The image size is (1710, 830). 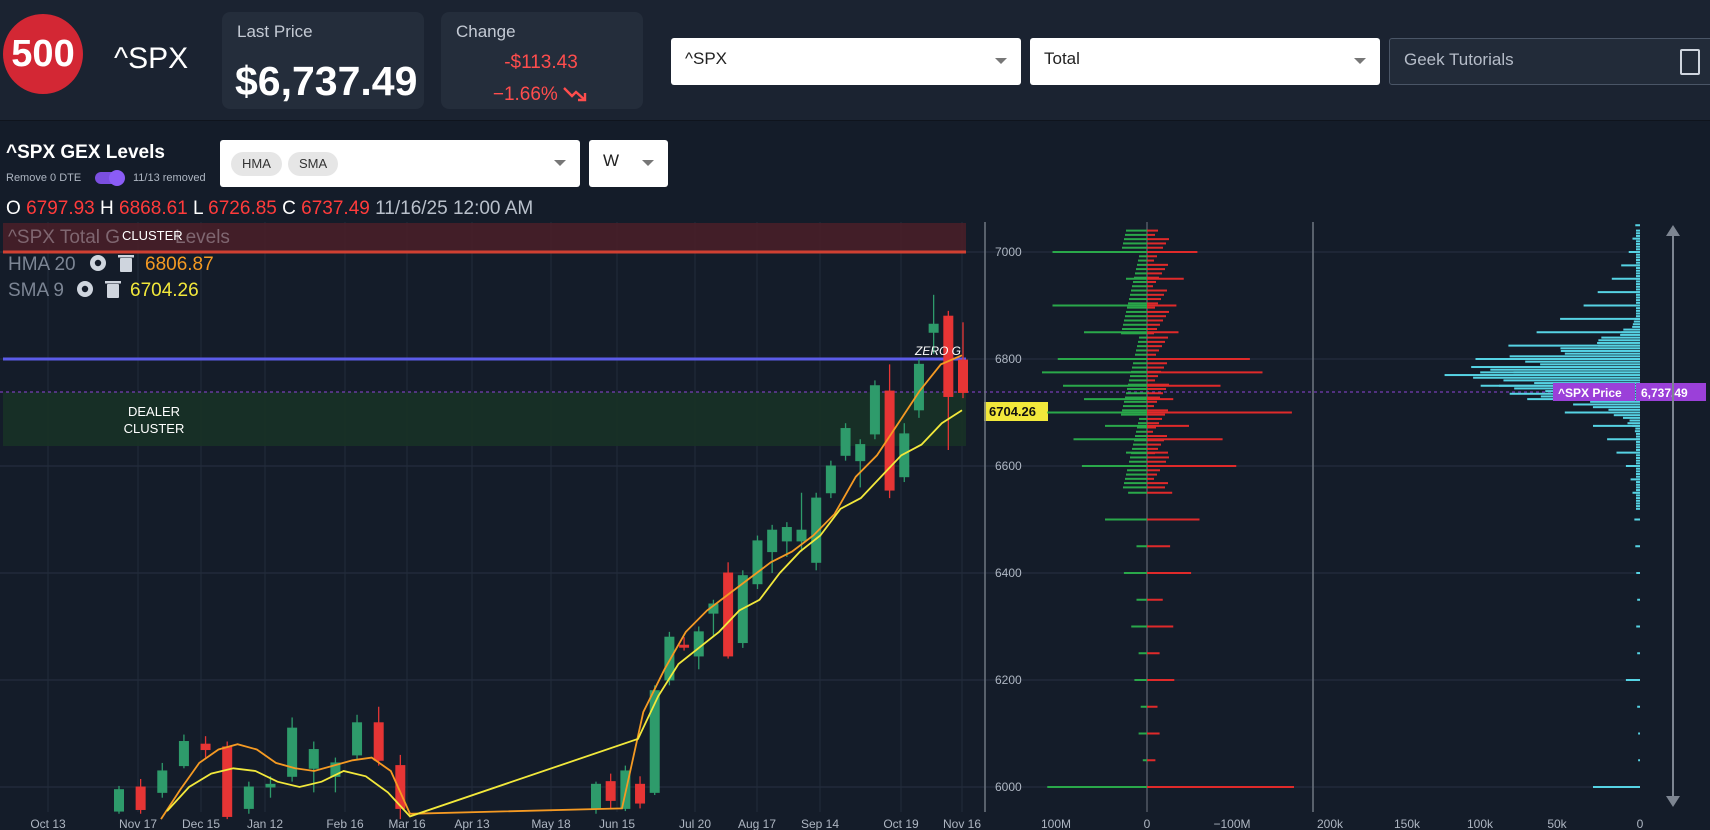 I want to click on tutorials-select: Geek Tutorials, so click(x=1549, y=61).